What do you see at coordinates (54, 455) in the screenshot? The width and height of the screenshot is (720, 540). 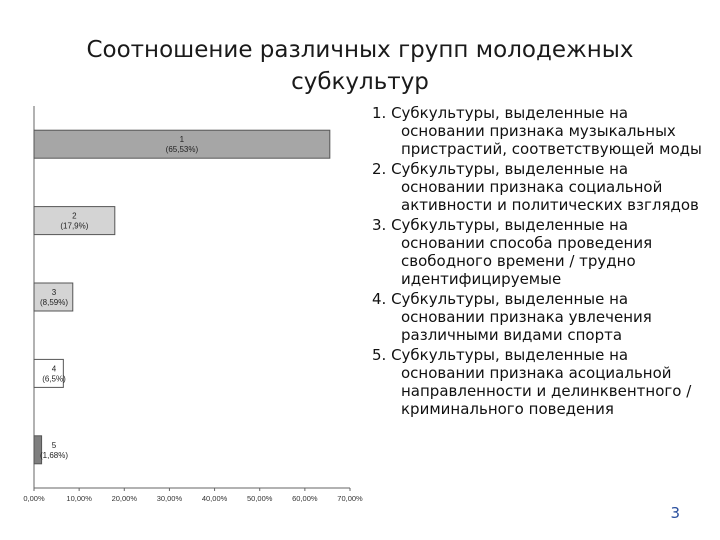 I see `bar-value-label: (1,68%)` at bounding box center [54, 455].